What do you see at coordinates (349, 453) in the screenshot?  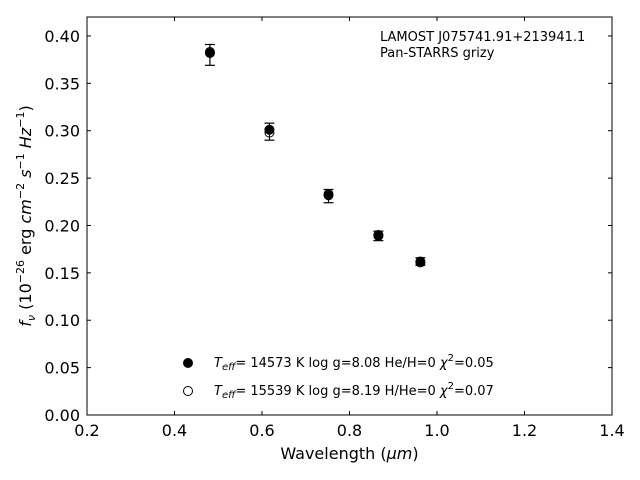 I see `x-axis-label: Wavelength (μm)` at bounding box center [349, 453].